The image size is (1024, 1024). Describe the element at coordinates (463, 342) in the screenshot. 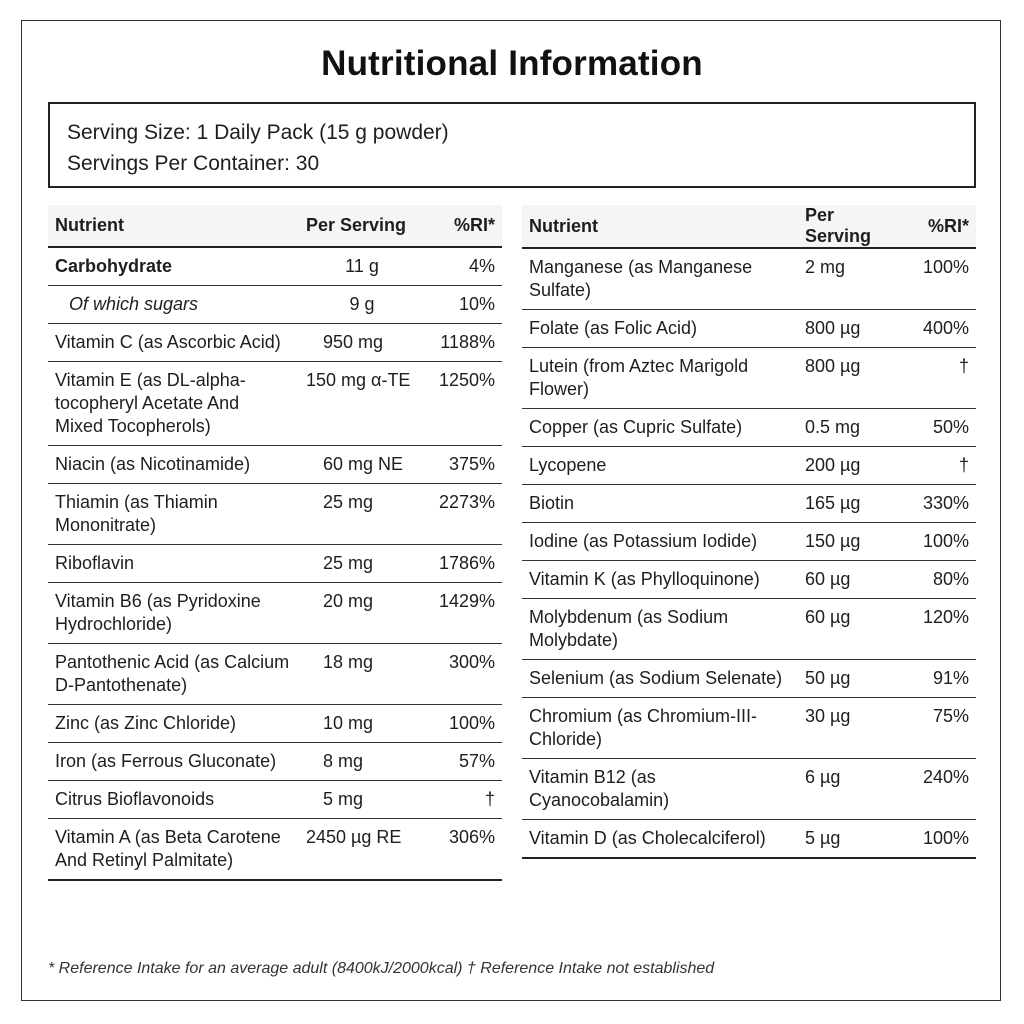

I see `ri-percent: 1188%` at that location.